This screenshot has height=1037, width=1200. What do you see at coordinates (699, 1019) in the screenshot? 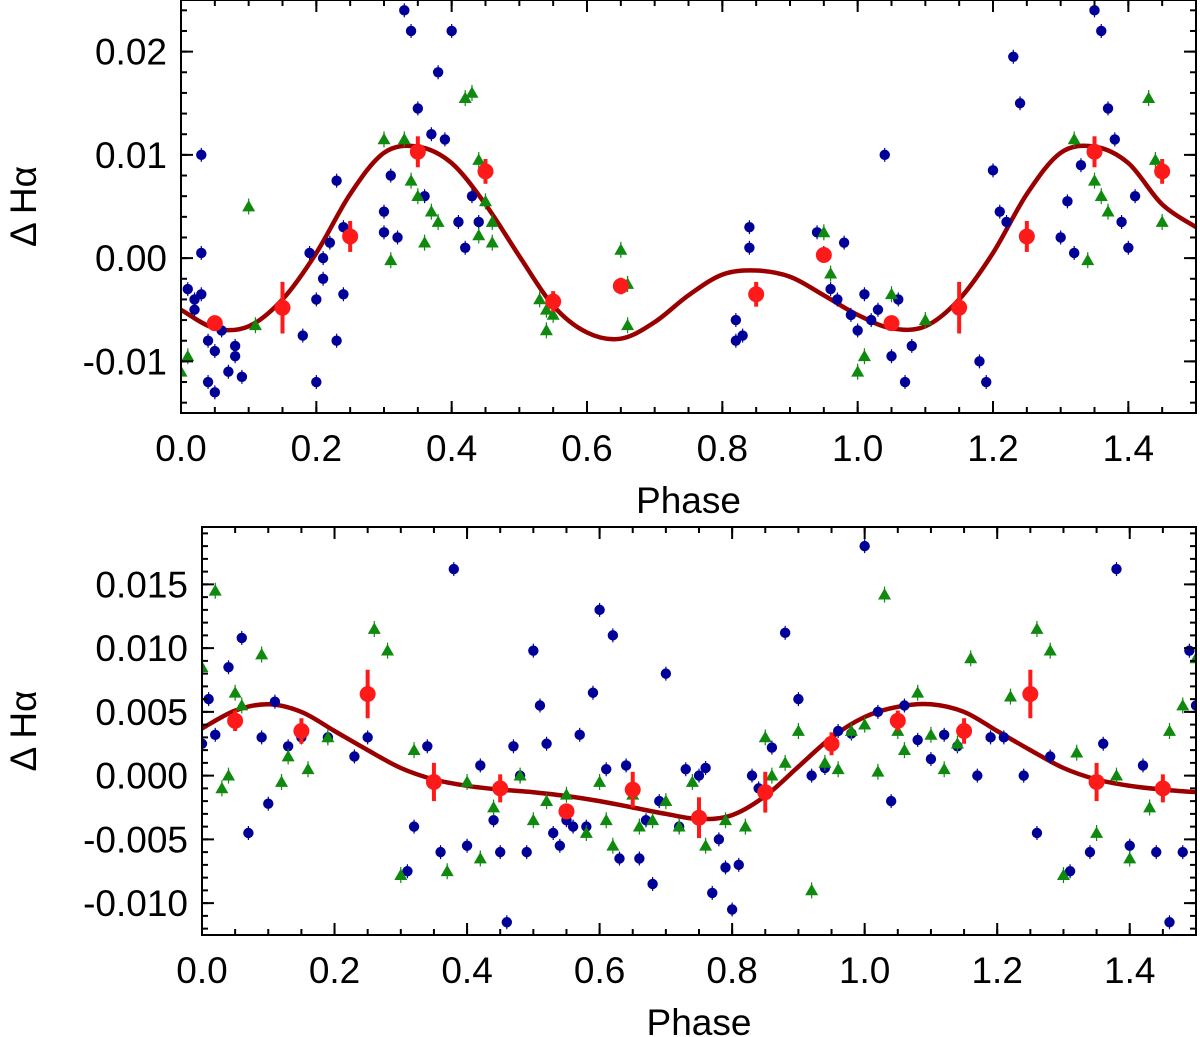
I see `bottom-x-axis-title: Phase` at bounding box center [699, 1019].